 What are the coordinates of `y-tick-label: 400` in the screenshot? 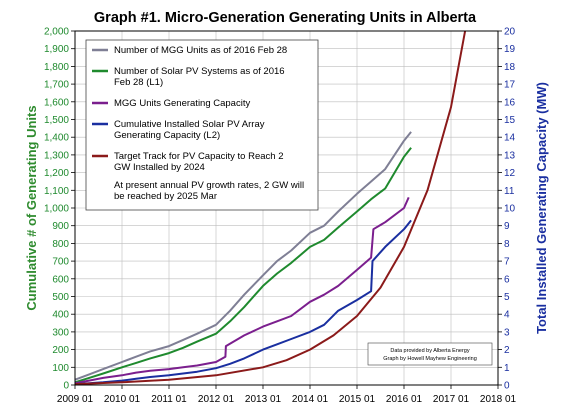 It's located at (60, 315).